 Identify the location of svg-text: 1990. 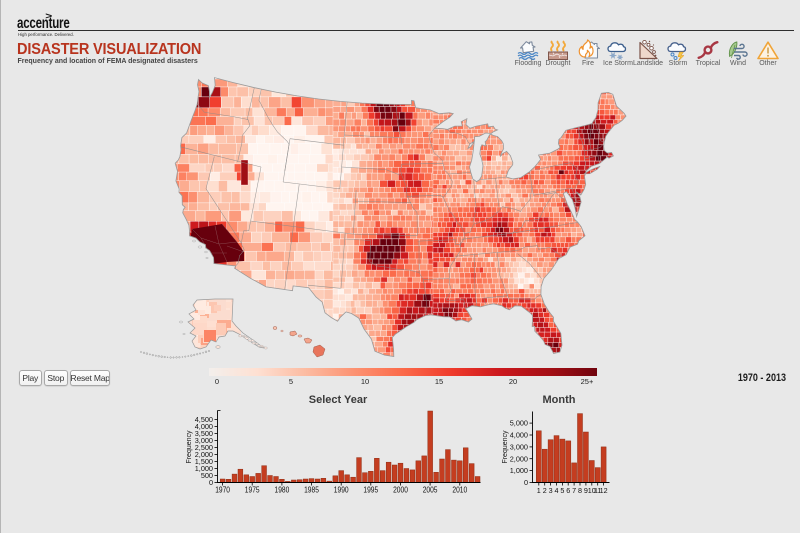
(341, 490).